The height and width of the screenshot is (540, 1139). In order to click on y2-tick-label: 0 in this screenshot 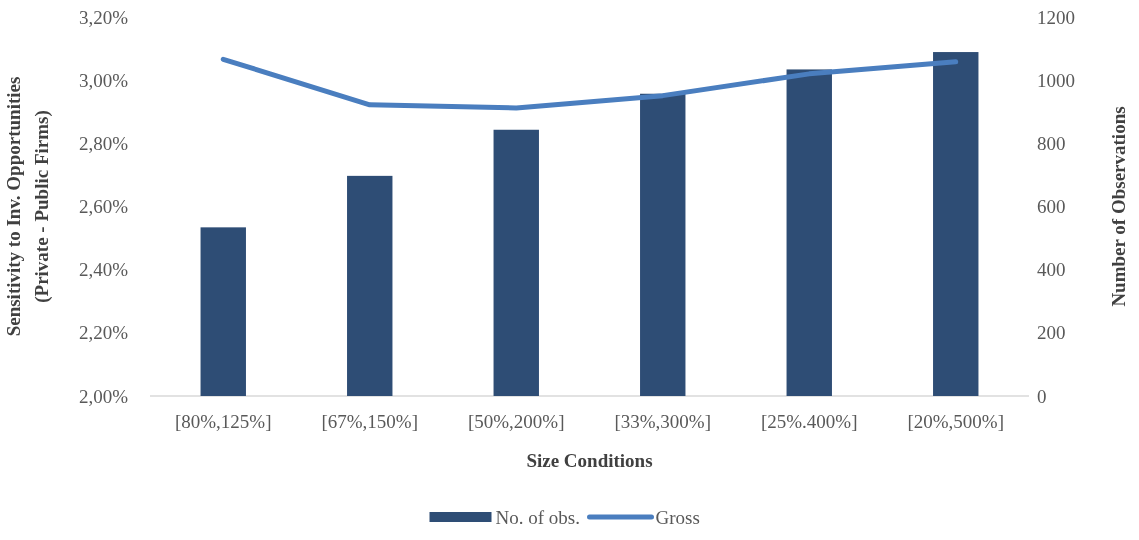, I will do `click(1042, 396)`.